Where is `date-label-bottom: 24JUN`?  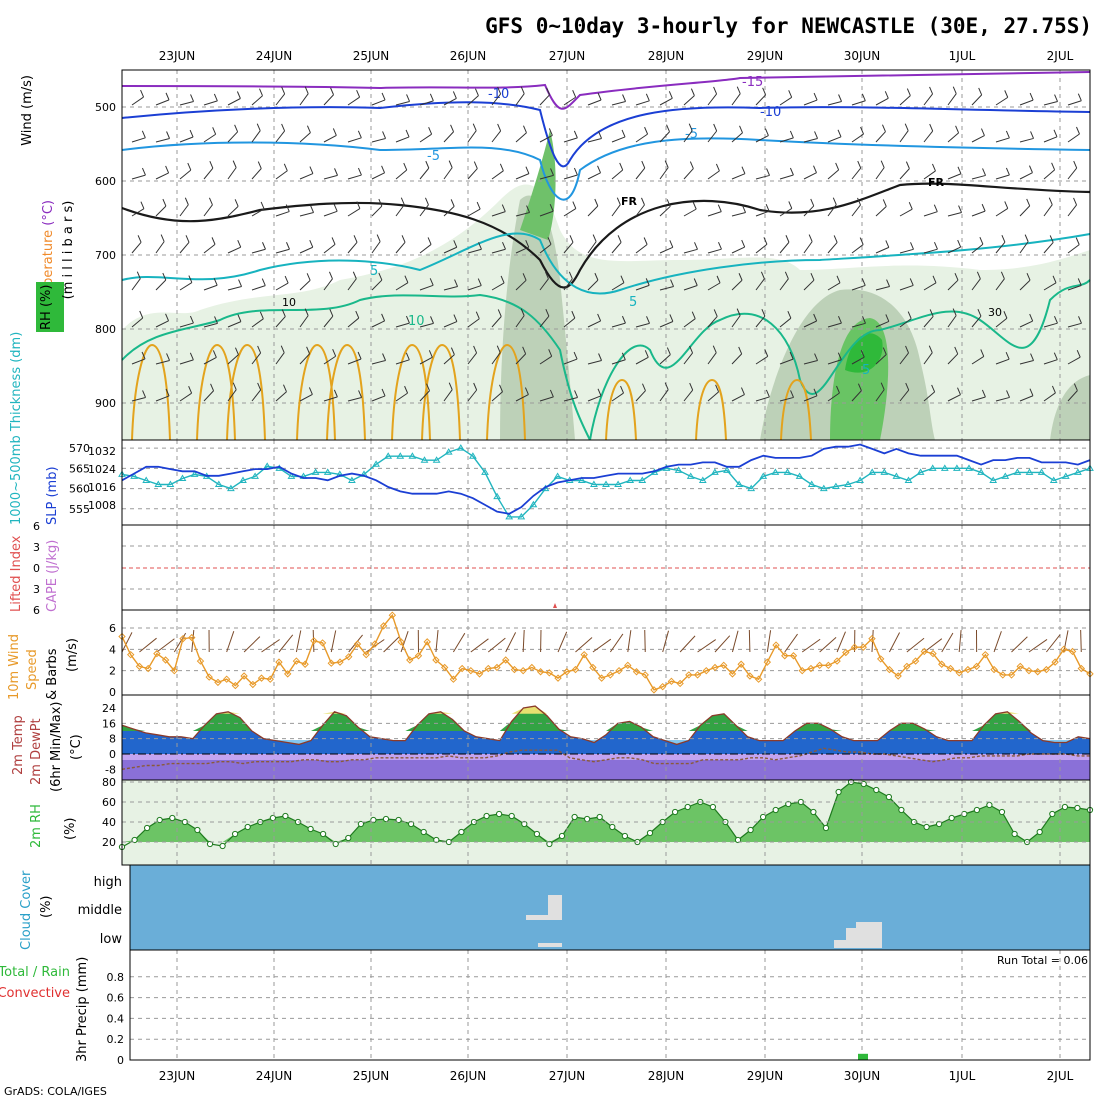 date-label-bottom: 24JUN is located at coordinates (274, 1076).